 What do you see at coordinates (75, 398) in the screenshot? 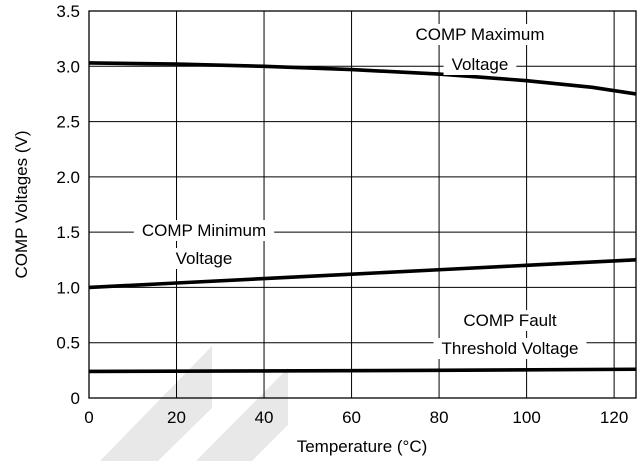
I see `y-tick-label: 0` at bounding box center [75, 398].